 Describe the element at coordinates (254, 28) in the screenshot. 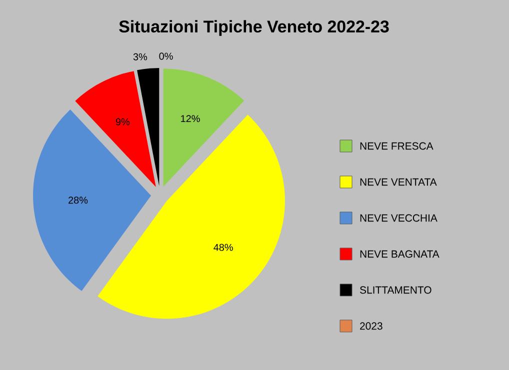

I see `chart-title: Situazioni Tipiche Veneto 2022-23` at that location.